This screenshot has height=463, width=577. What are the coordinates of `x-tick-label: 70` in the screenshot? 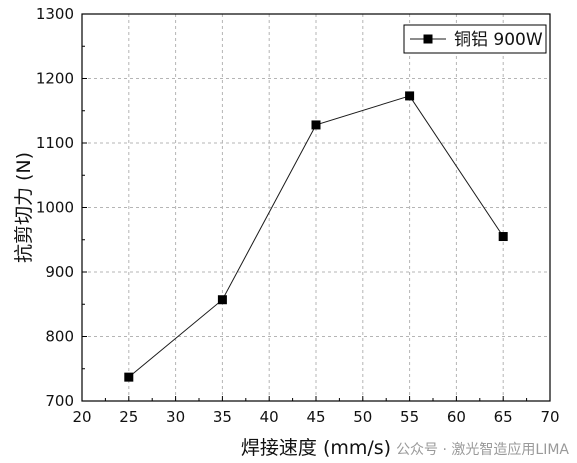 It's located at (549, 417).